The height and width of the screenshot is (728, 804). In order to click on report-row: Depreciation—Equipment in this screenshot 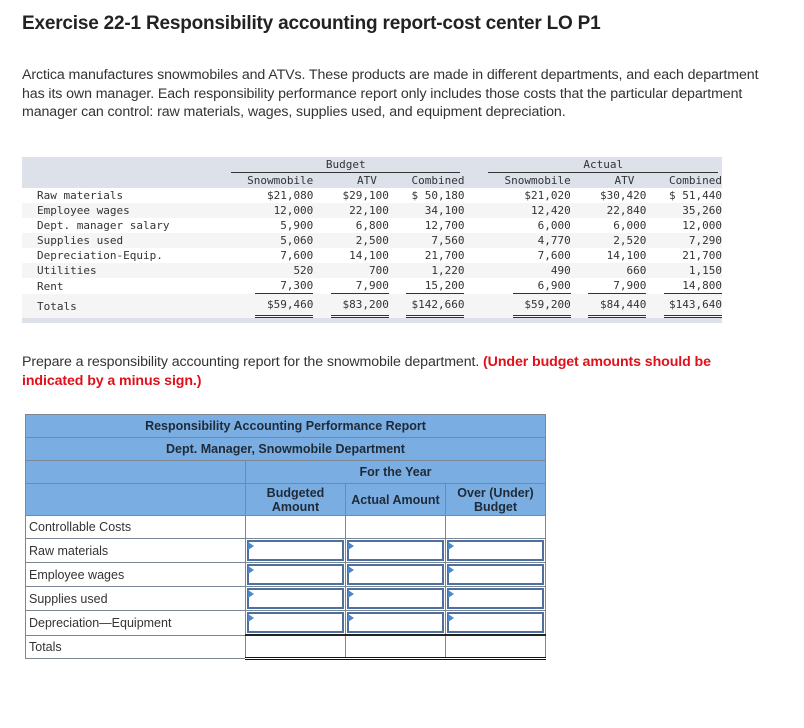, I will do `click(285, 623)`.